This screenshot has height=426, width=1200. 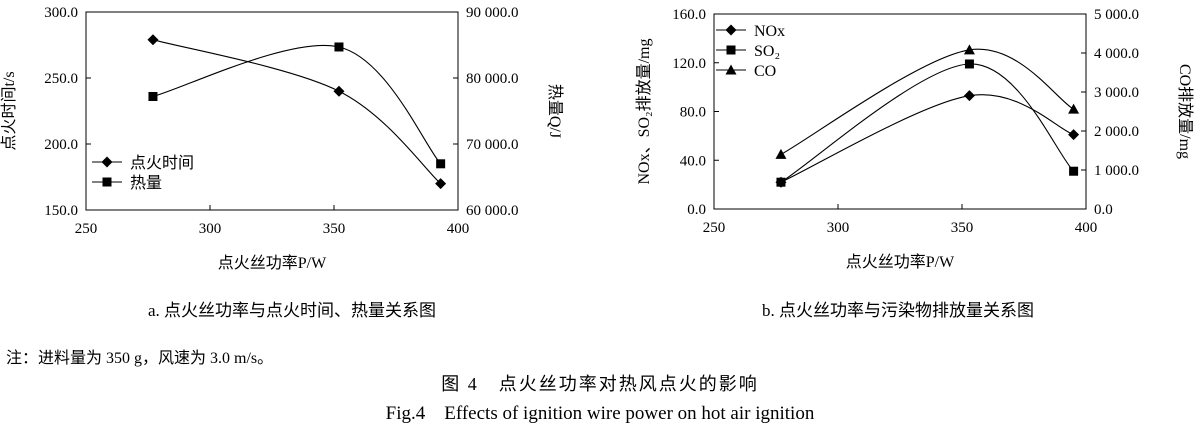 I want to click on legend-label: 点火时间, so click(x=162, y=163).